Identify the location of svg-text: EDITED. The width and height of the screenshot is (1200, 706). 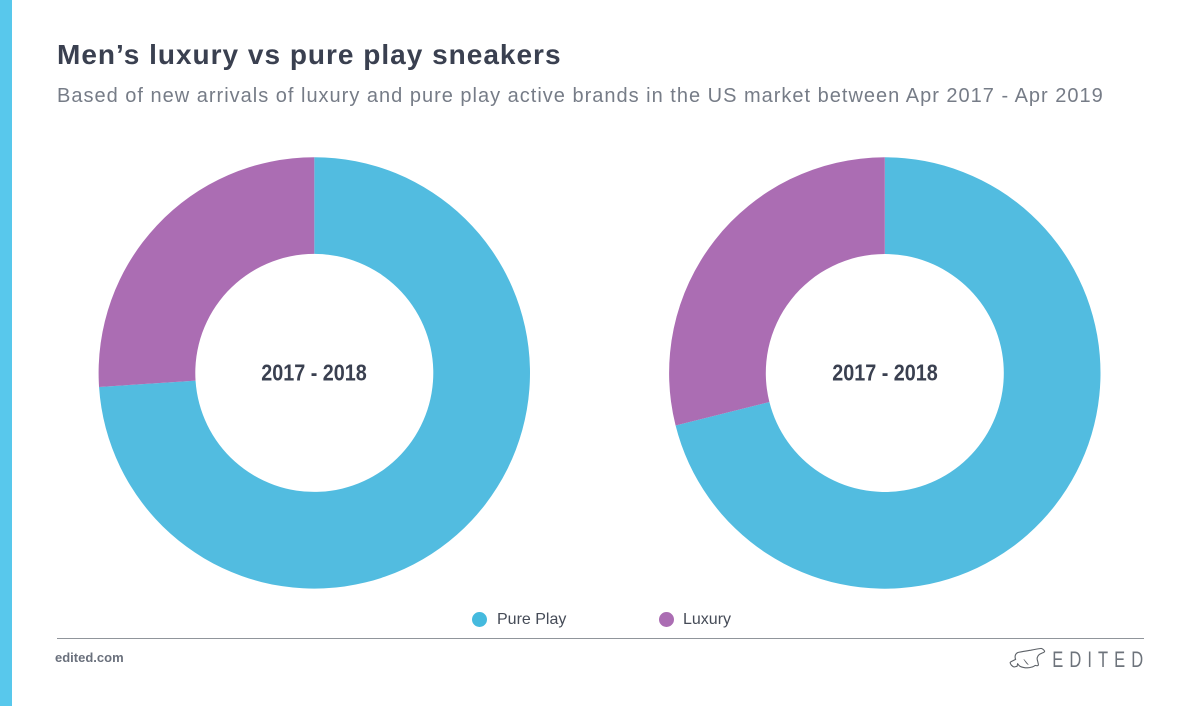
(1100, 660).